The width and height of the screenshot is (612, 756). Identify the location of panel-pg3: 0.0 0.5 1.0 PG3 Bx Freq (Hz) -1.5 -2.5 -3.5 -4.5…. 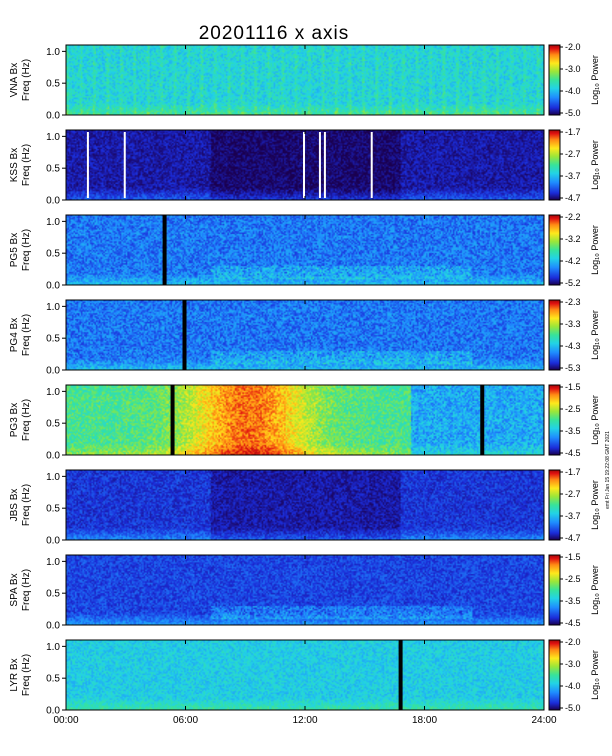
(304, 422).